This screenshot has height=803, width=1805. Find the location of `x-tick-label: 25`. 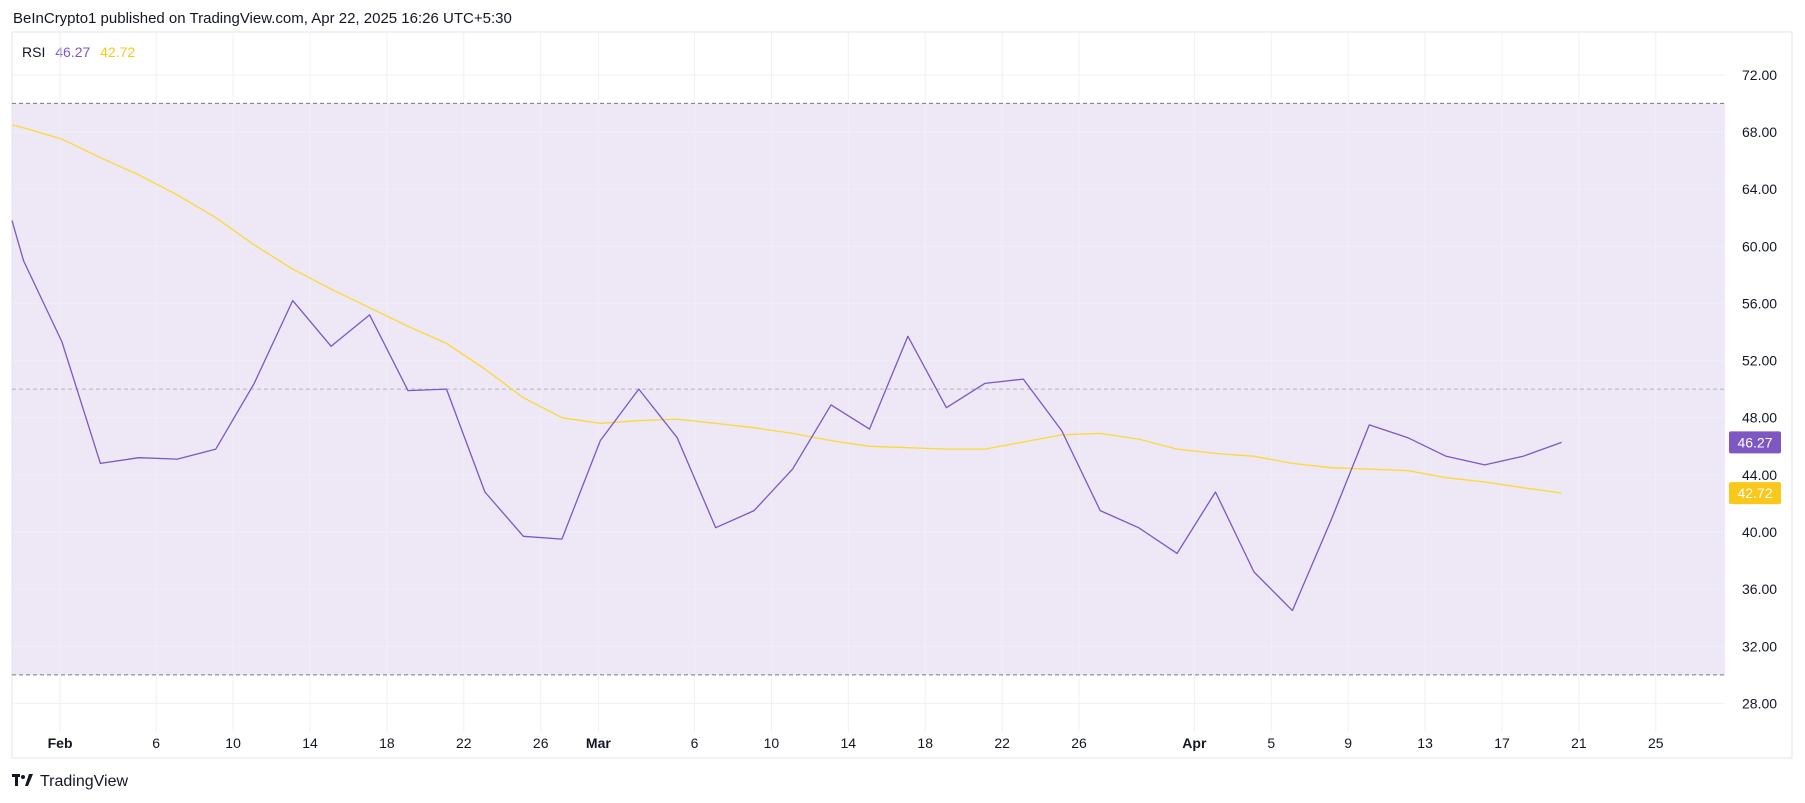

x-tick-label: 25 is located at coordinates (1656, 743).